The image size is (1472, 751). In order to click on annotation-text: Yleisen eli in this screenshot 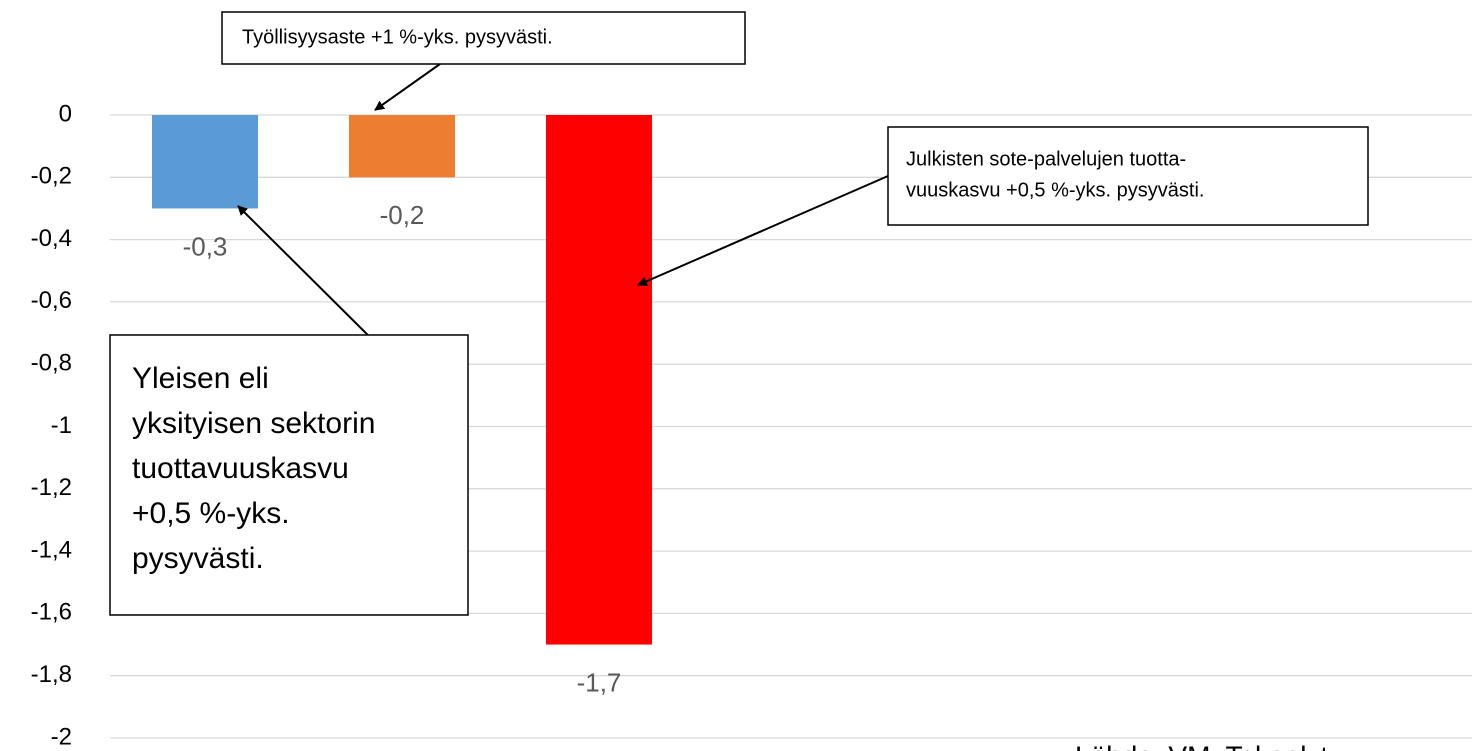, I will do `click(200, 378)`.